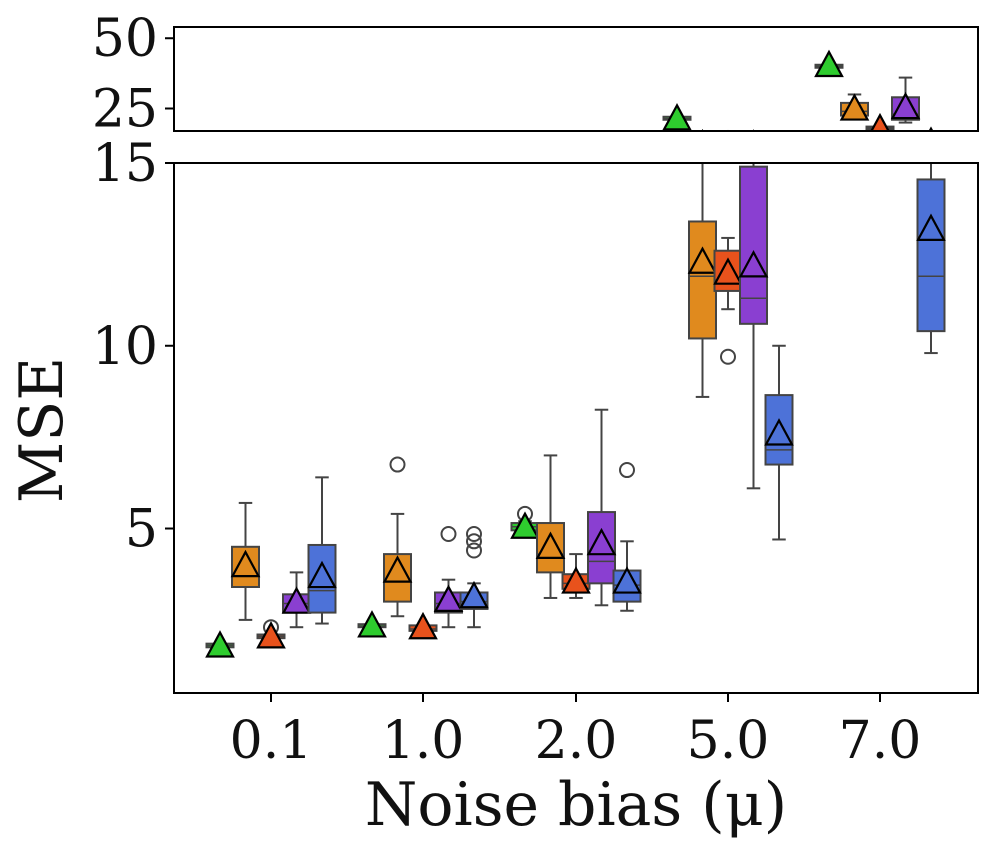  What do you see at coordinates (550, 545) in the screenshot?
I see `box-orange-2.0-bottom-mean-marker` at bounding box center [550, 545].